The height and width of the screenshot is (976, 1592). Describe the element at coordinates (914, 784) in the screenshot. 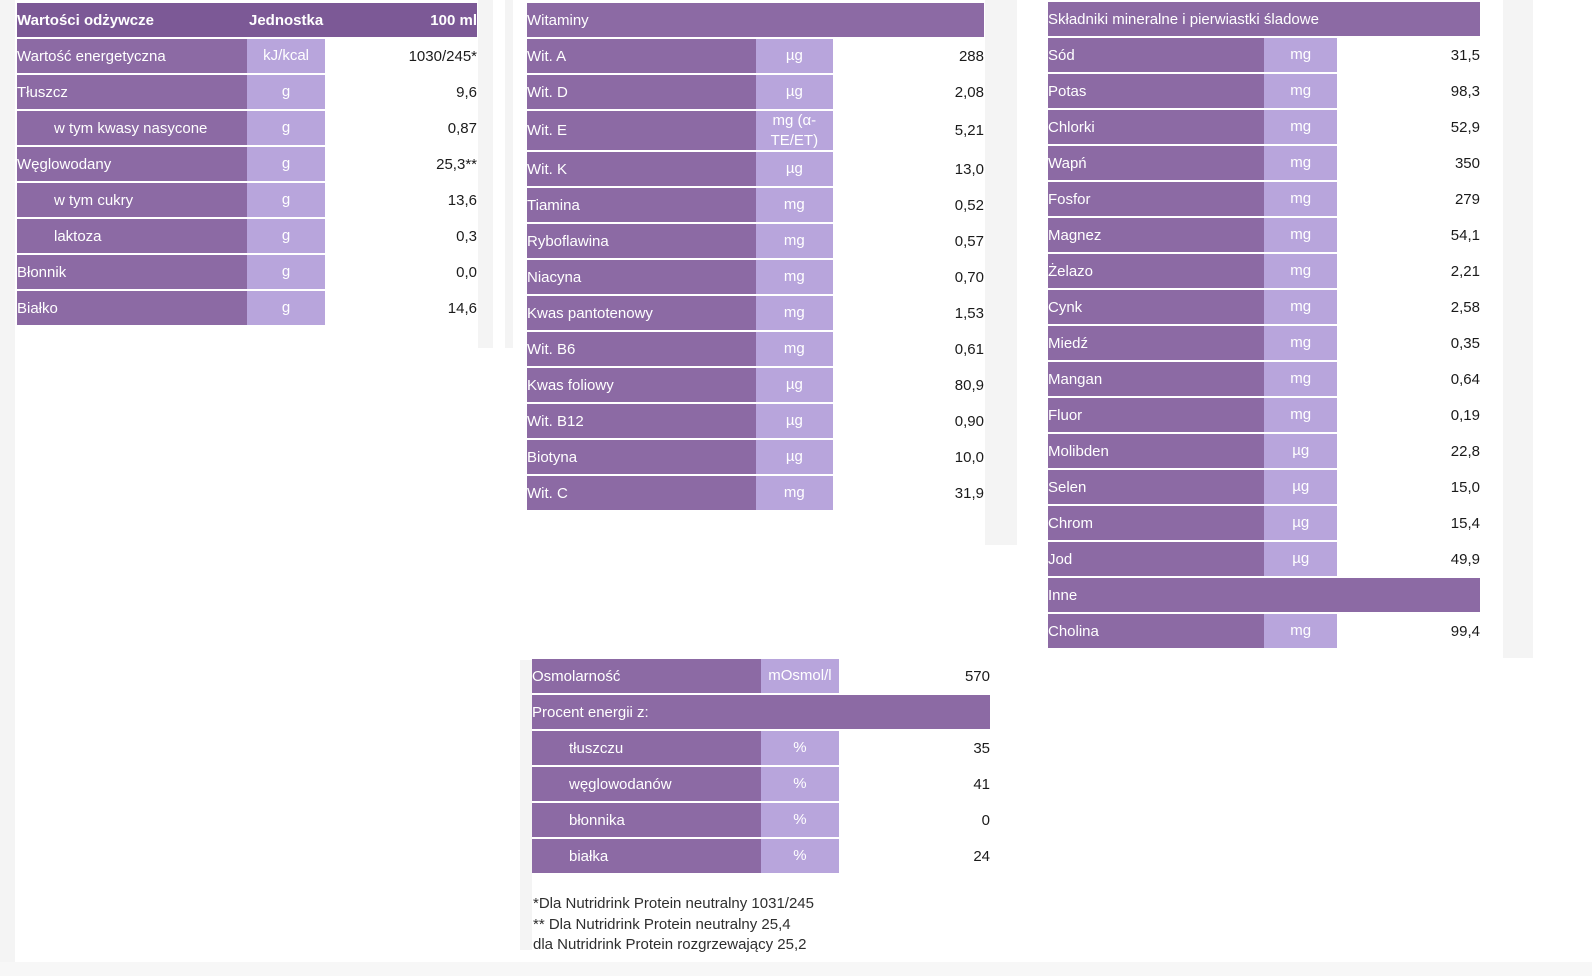

I see `row-value: 41` at that location.